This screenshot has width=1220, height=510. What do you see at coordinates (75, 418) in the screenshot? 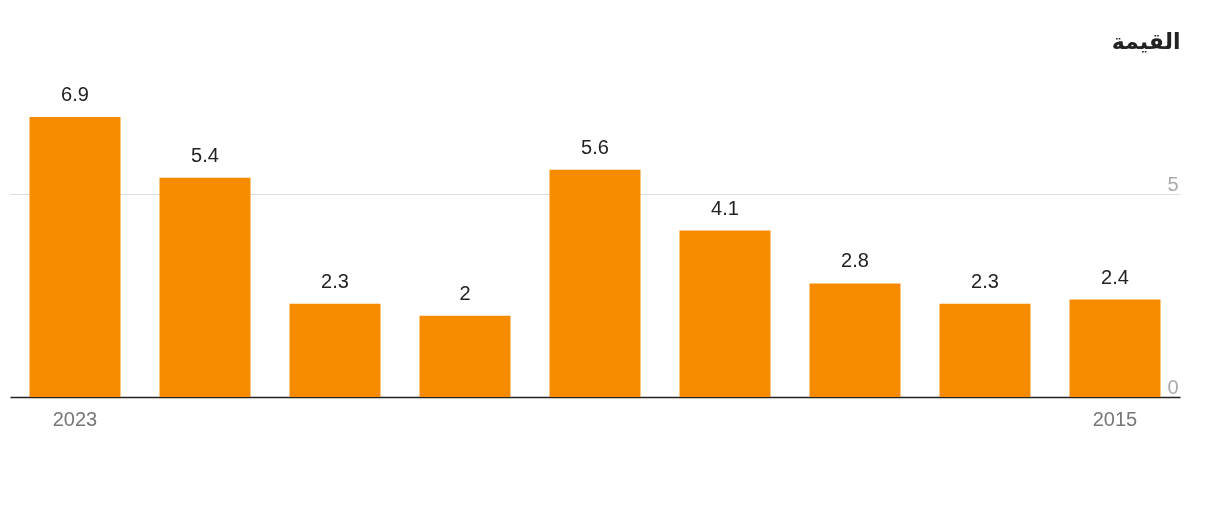
I see `x-tick-label: 2023` at bounding box center [75, 418].